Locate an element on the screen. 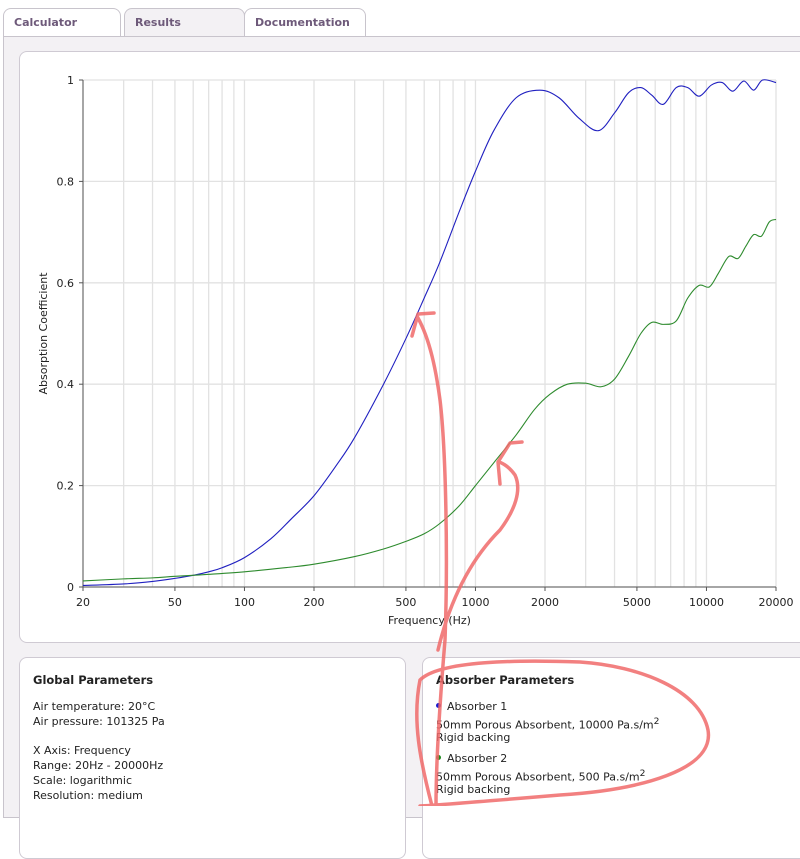 The height and width of the screenshot is (859, 800). absorber-1-desc: 50mm Porous Absorbent, 10000 Pa.s/m2 is located at coordinates (547, 724).